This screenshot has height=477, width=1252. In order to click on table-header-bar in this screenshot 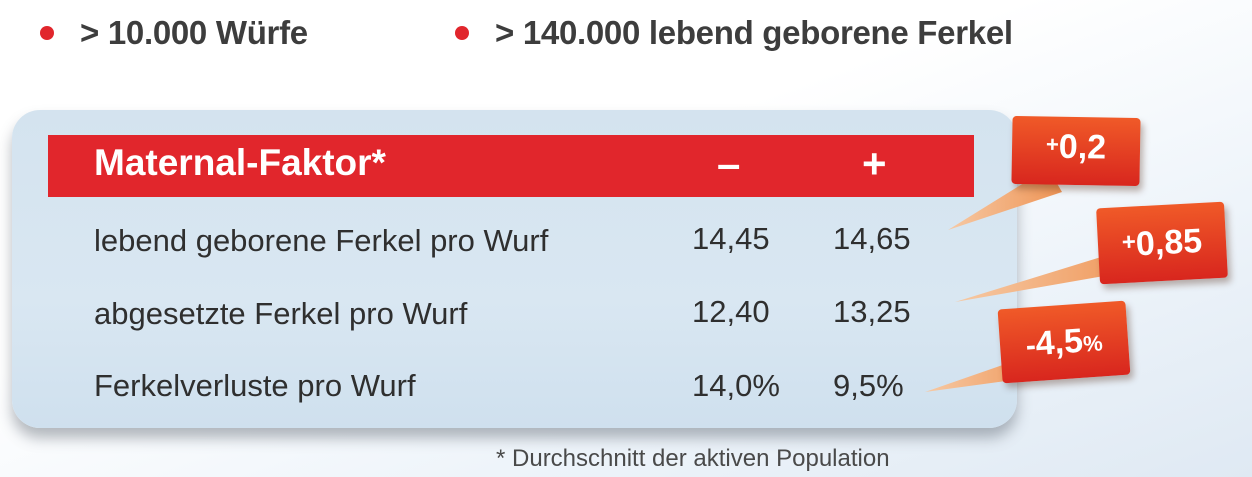, I will do `click(511, 166)`.